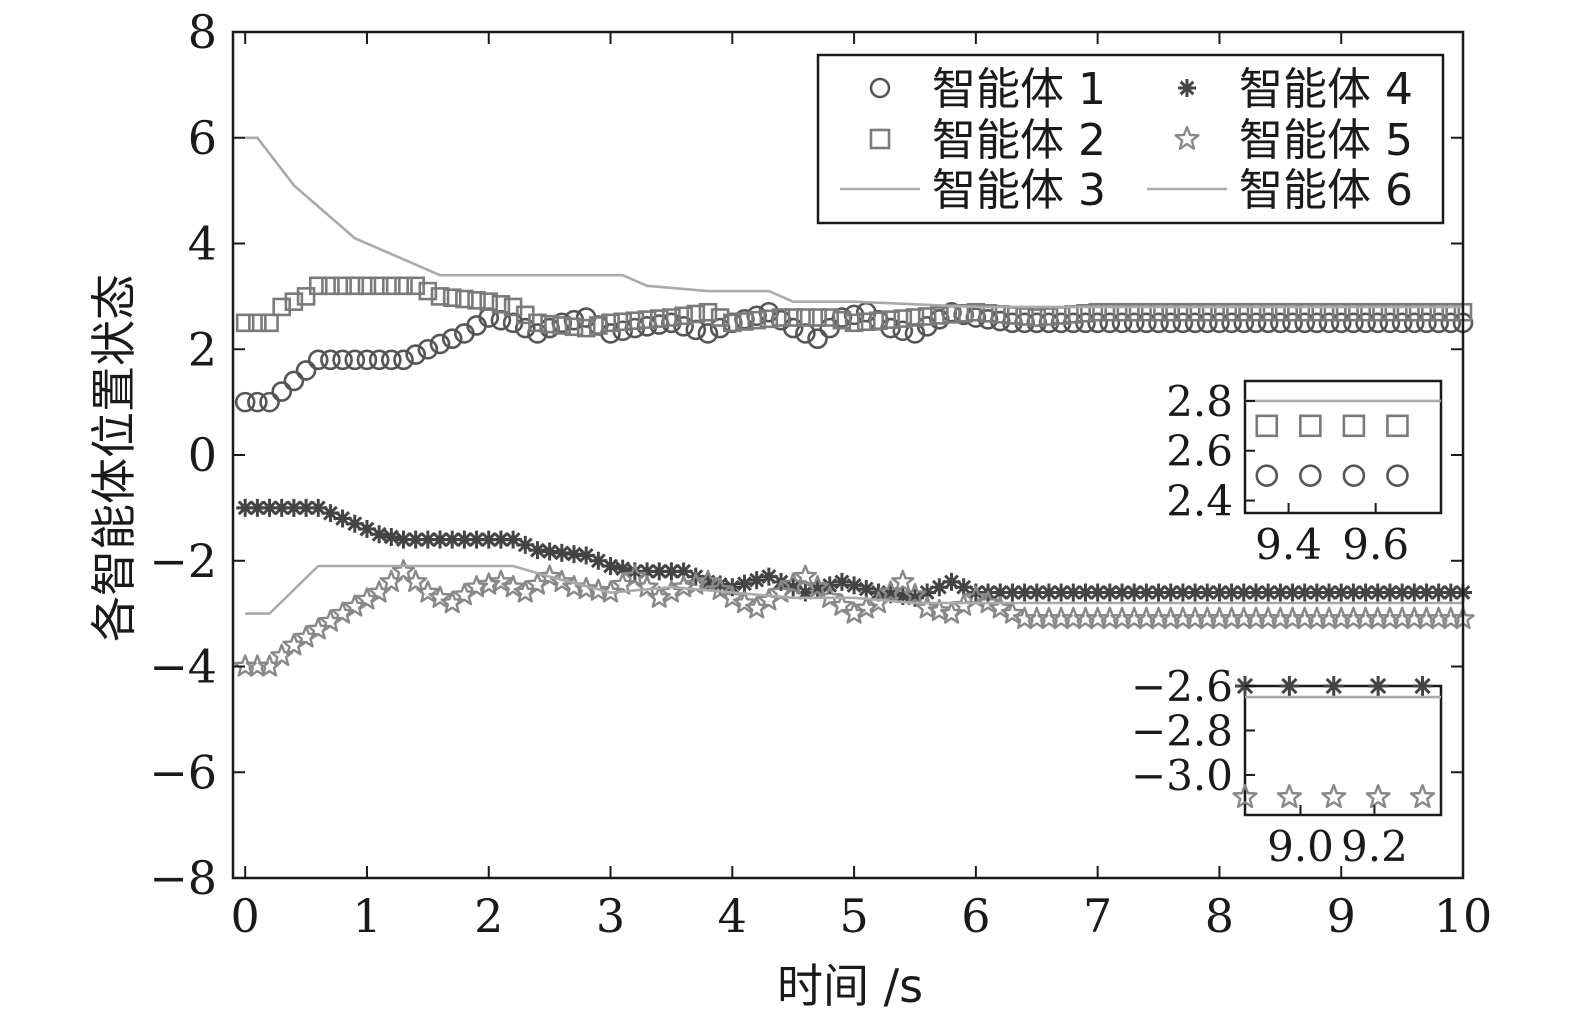  I want to click on legend-entry-4: 智能体 4, so click(1295, 89).